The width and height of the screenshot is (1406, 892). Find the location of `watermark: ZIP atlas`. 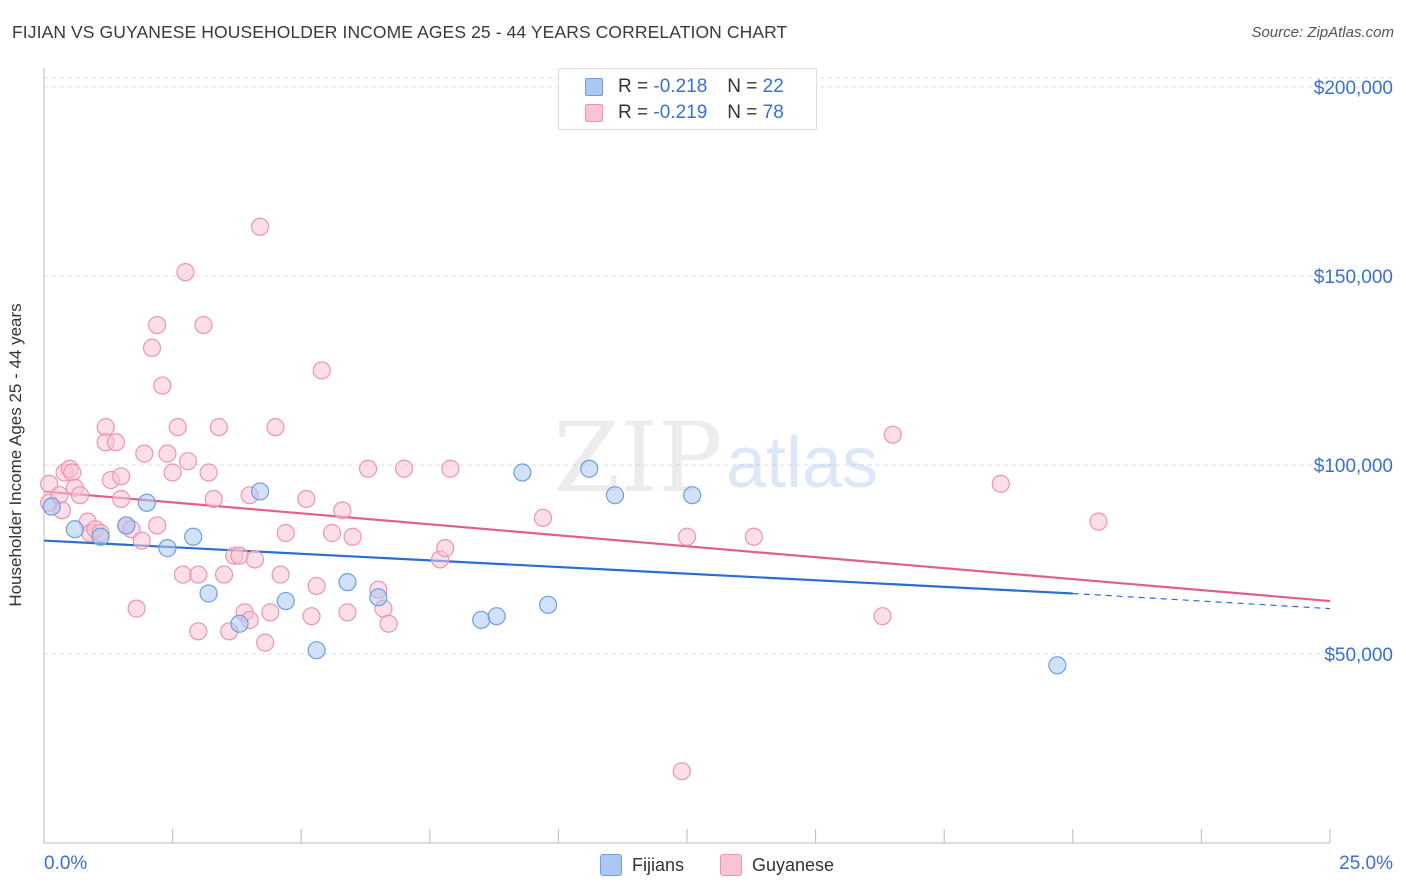

watermark: ZIP atlas is located at coordinates (715, 458).